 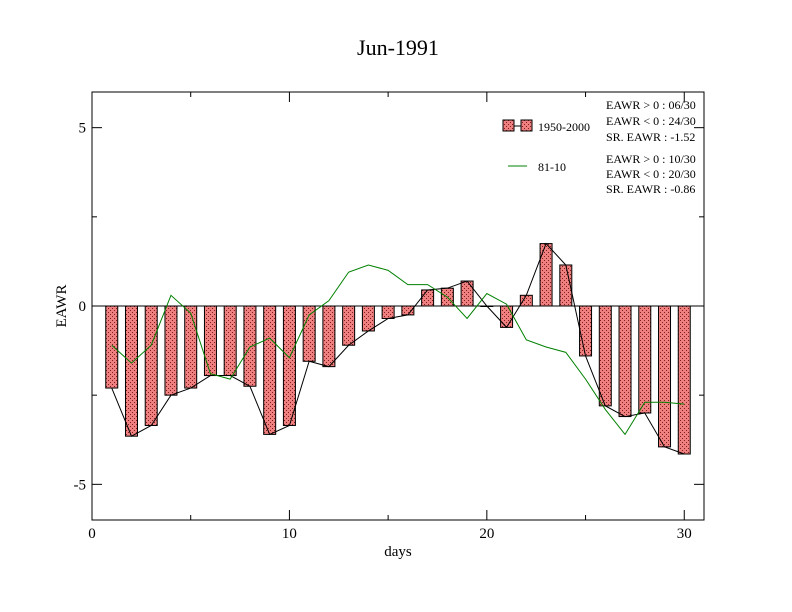 What do you see at coordinates (92, 534) in the screenshot?
I see `x-tick-label-0: 0` at bounding box center [92, 534].